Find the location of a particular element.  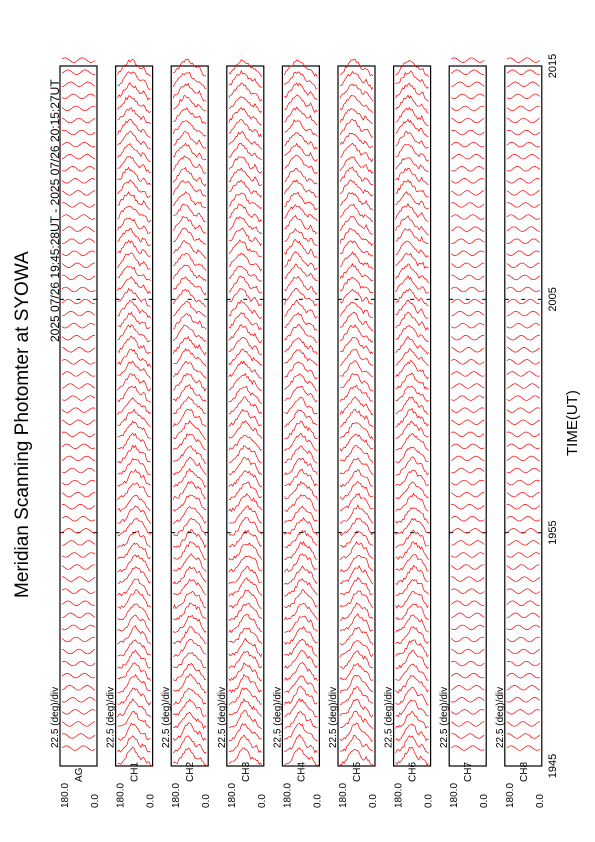

ymin-label-ch6: 0.0 is located at coordinates (429, 801).